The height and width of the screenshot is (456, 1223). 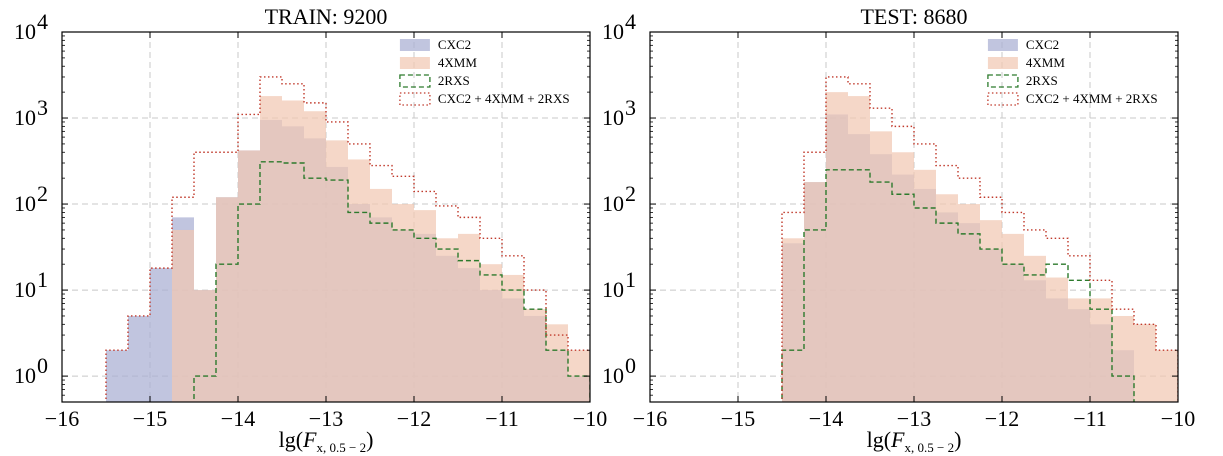 I want to click on y-tick-exponent: 0, so click(x=42, y=365).